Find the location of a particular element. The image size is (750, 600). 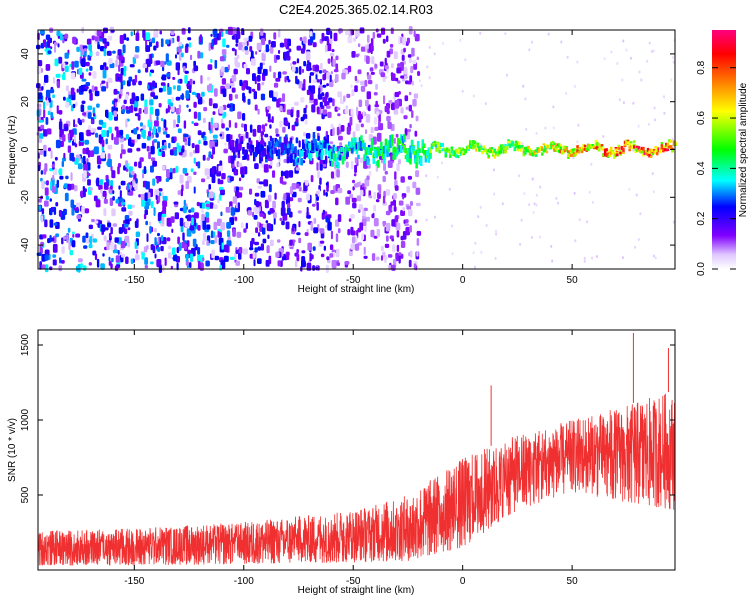

y-tick-label: -20 is located at coordinates (25, 197).